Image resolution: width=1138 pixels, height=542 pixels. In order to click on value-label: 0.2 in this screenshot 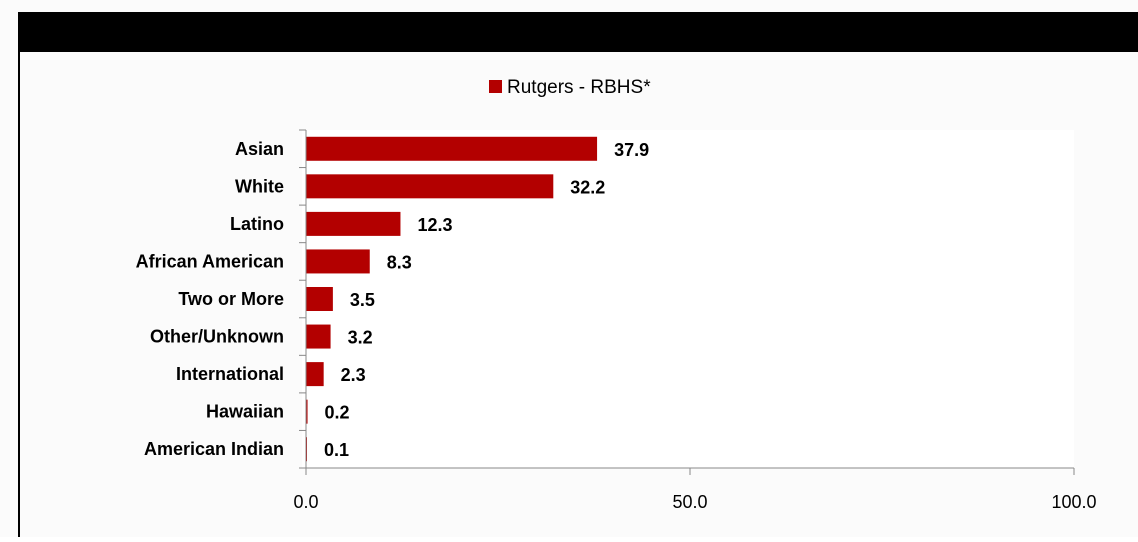, I will do `click(337, 413)`.